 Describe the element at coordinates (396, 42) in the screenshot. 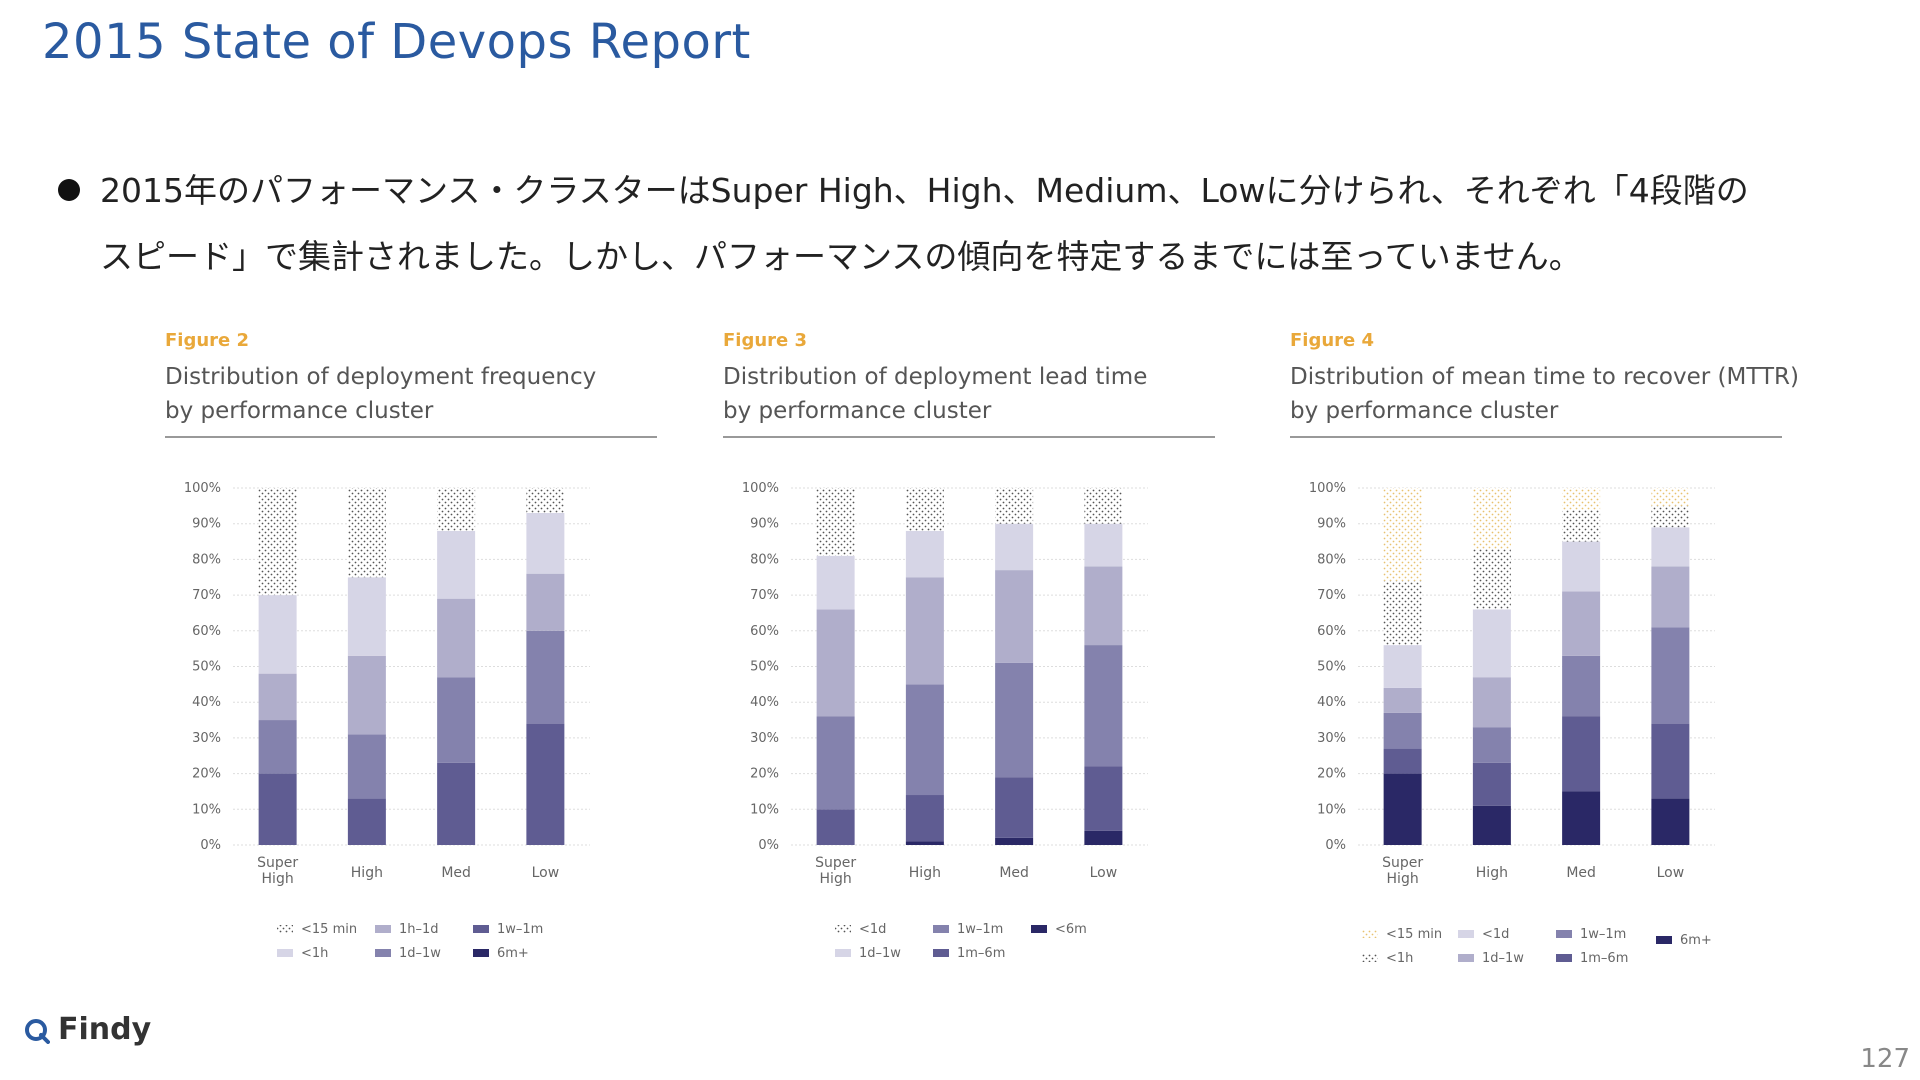

I see `slide-title: 2015 State of Devops Report` at that location.